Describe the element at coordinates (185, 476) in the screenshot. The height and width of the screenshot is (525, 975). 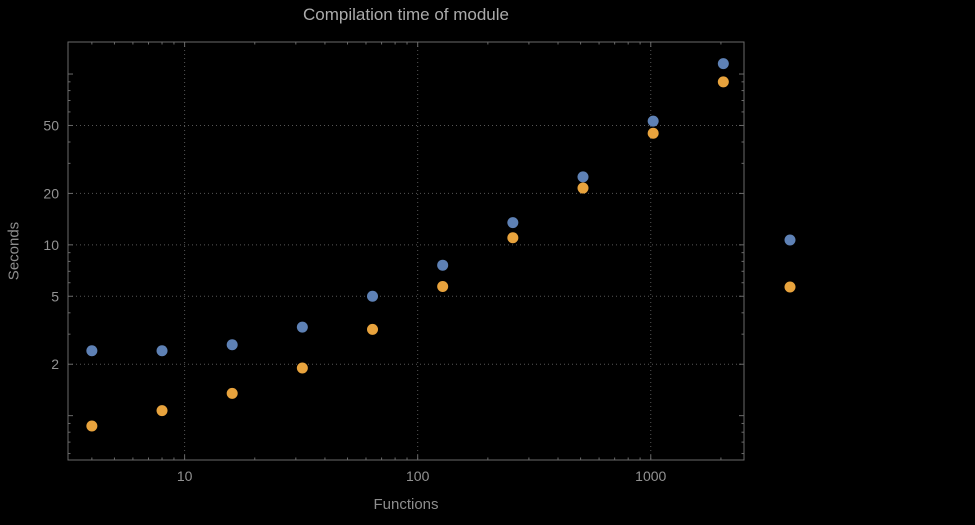
I see `x-tick-label: 10` at that location.